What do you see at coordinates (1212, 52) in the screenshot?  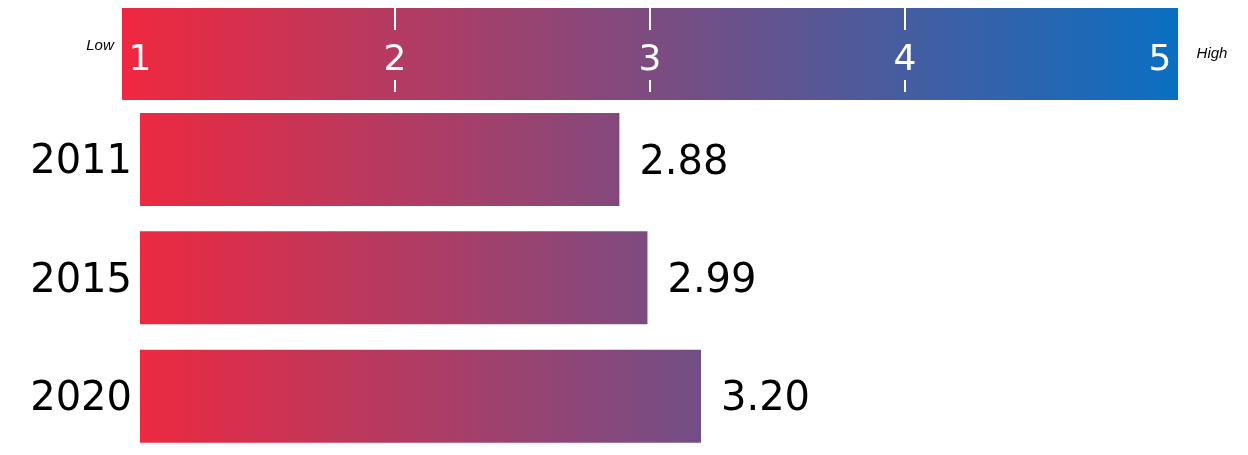 I see `text: High` at bounding box center [1212, 52].